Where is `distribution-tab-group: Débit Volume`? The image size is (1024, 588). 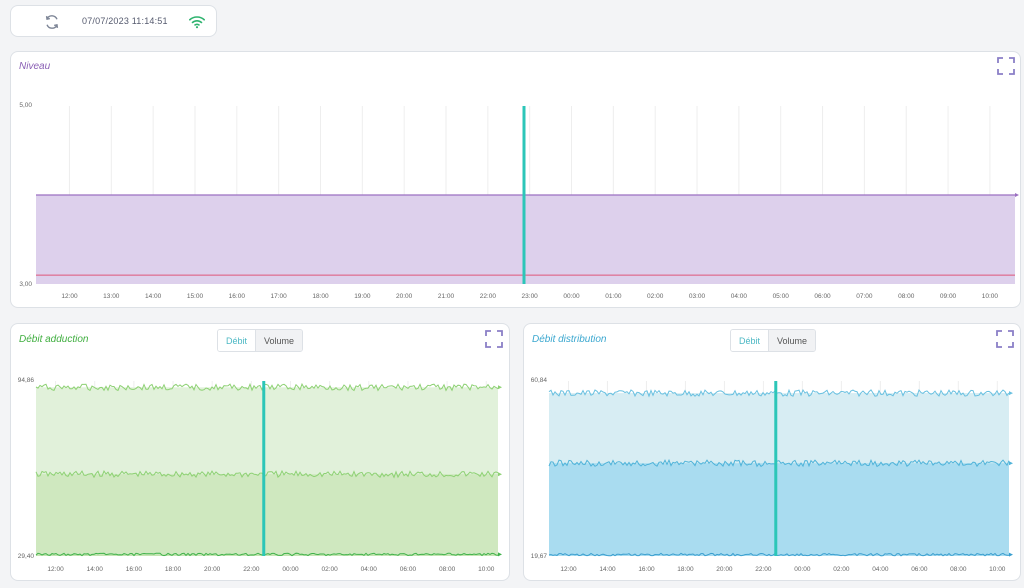
distribution-tab-group: Débit Volume is located at coordinates (773, 340).